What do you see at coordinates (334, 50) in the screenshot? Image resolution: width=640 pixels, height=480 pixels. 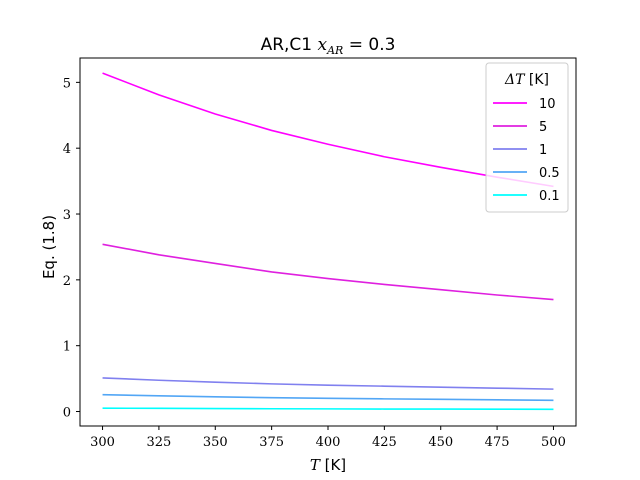 I see `title-math-sub: AR` at bounding box center [334, 50].